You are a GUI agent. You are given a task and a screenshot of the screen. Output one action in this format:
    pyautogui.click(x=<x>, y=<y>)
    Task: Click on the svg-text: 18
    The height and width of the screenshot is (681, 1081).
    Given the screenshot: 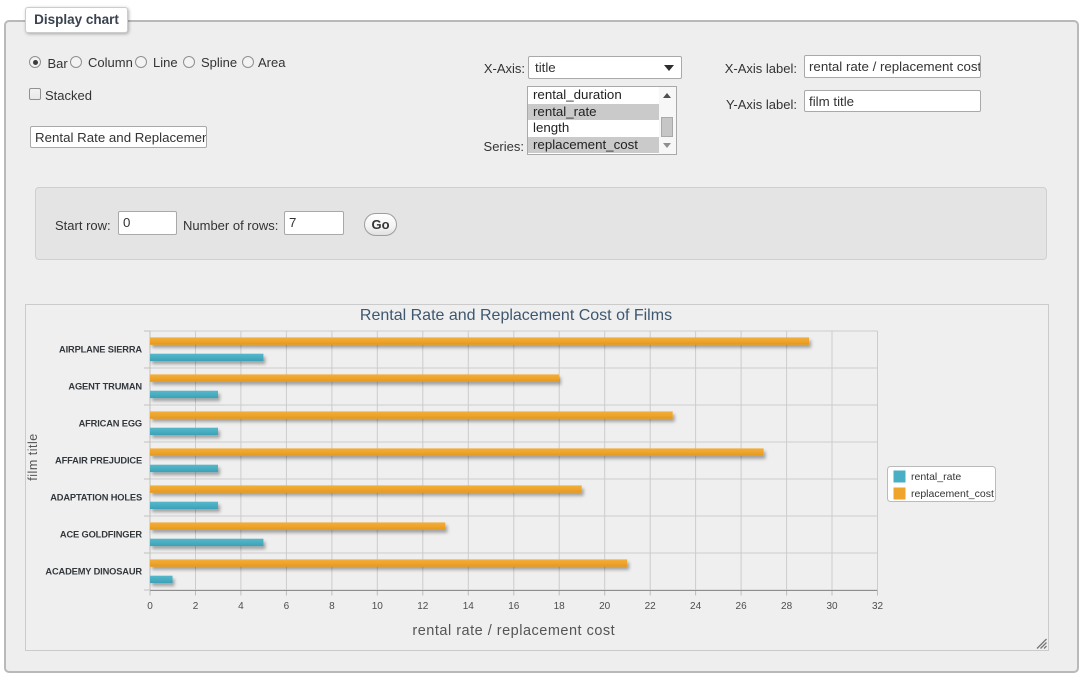 What is the action you would take?
    pyautogui.click(x=560, y=606)
    